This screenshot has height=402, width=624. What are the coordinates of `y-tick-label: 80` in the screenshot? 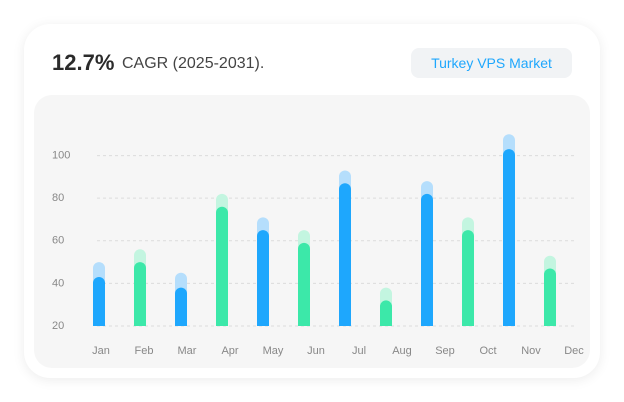 It's located at (58, 198).